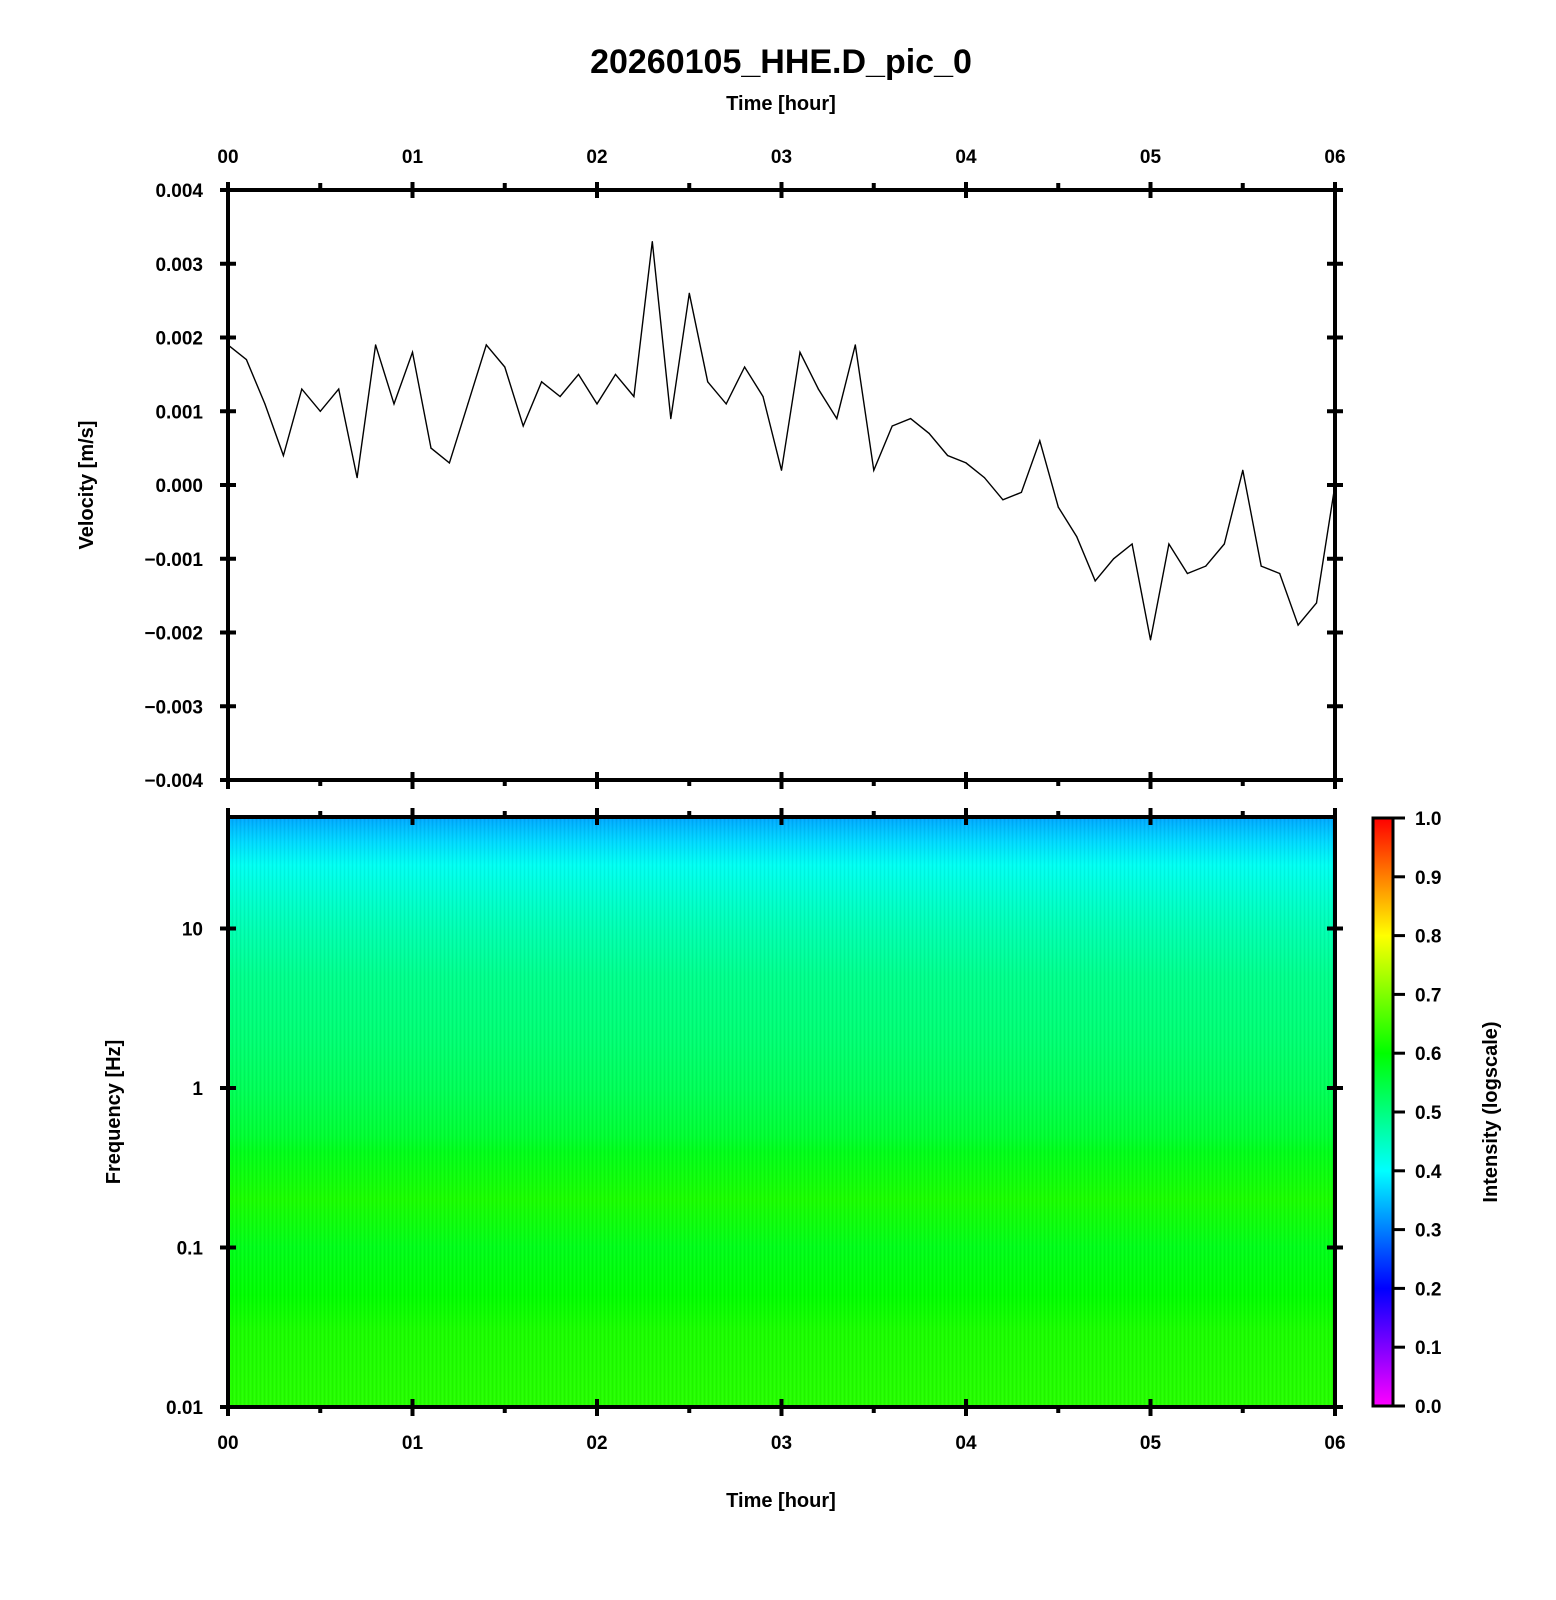  I want to click on colorbar-tick-label: 0.5, so click(1428, 1113).